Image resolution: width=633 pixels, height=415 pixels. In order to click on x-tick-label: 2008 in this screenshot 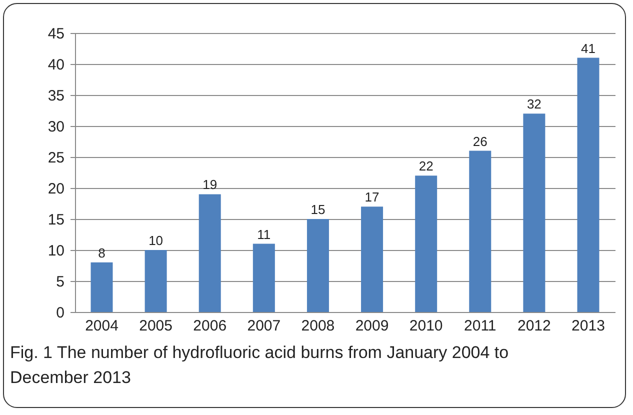, I will do `click(318, 326)`.